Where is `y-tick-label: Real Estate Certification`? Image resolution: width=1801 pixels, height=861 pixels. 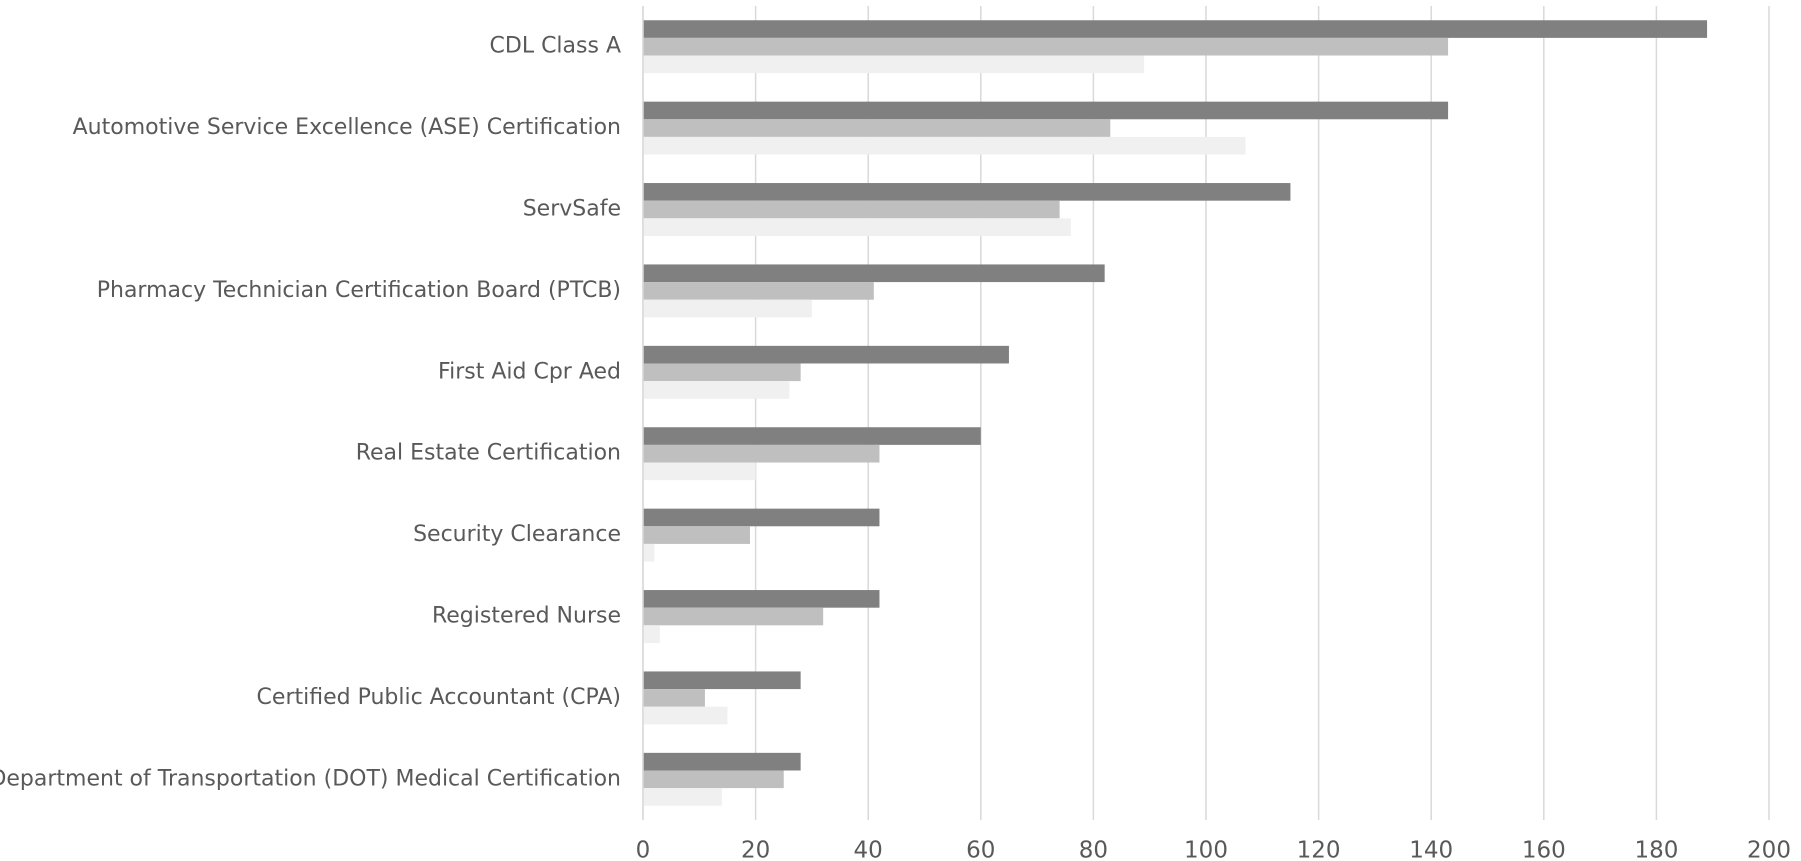 y-tick-label: Real Estate Certification is located at coordinates (488, 453).